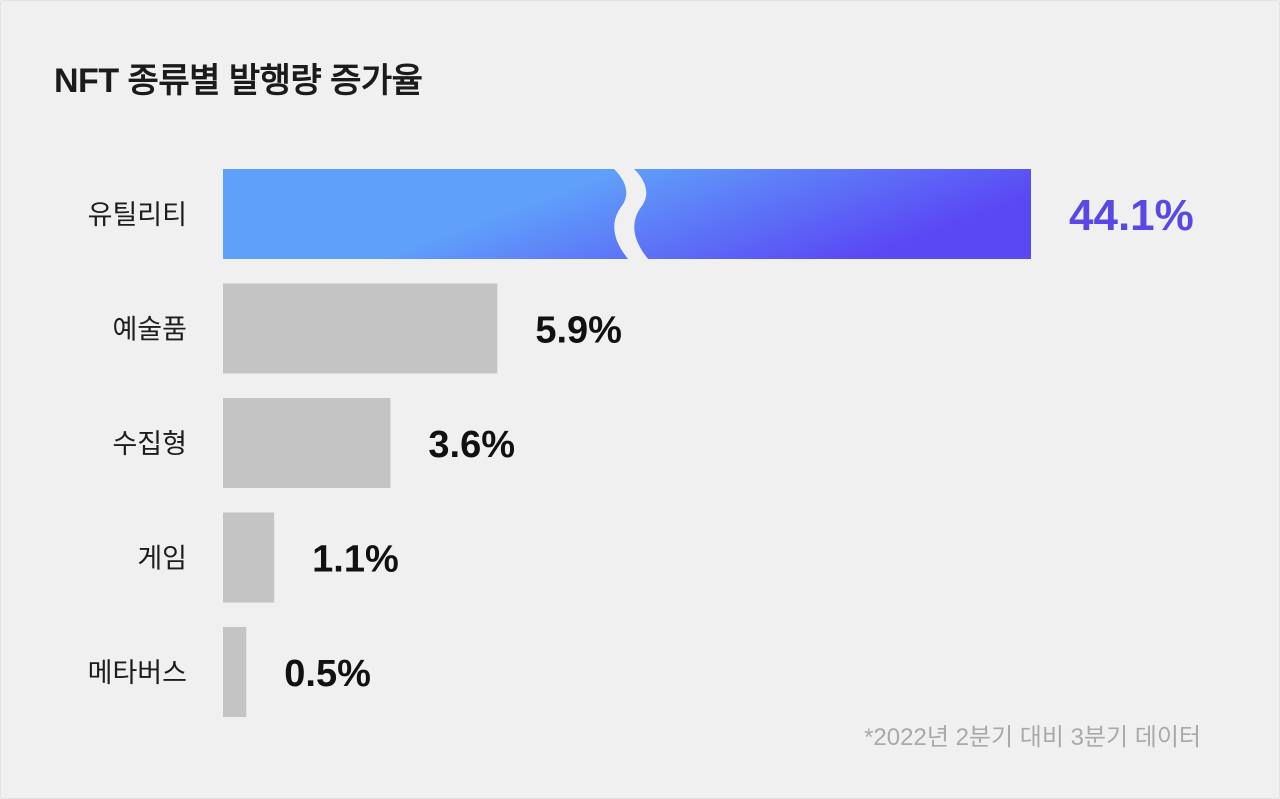 Image resolution: width=1280 pixels, height=799 pixels. Describe the element at coordinates (137, 215) in the screenshot. I see `category-label: 유틸리티` at that location.